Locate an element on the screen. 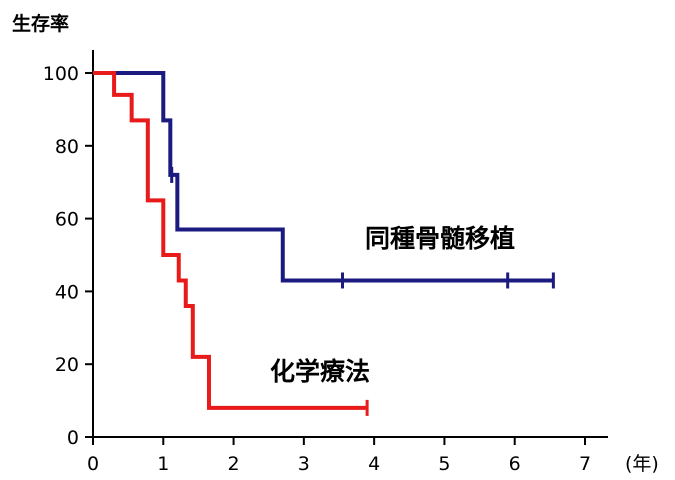 Image resolution: width=675 pixels, height=480 pixels. y-tick-label: 0 is located at coordinates (73, 438).